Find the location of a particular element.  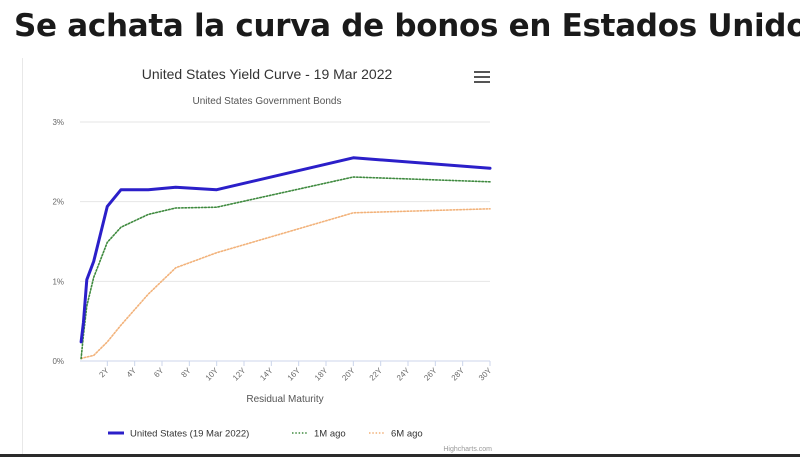

x-axis-title: Residual Maturity is located at coordinates (284, 399).